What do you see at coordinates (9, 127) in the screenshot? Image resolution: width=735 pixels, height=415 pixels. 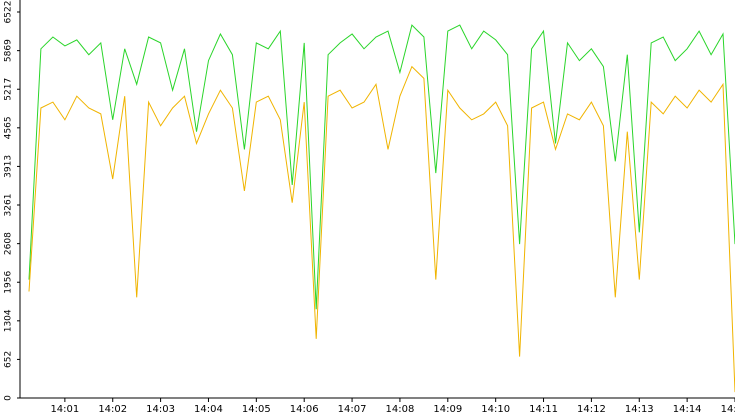 I see `y-tick-label: 4565` at bounding box center [9, 127].